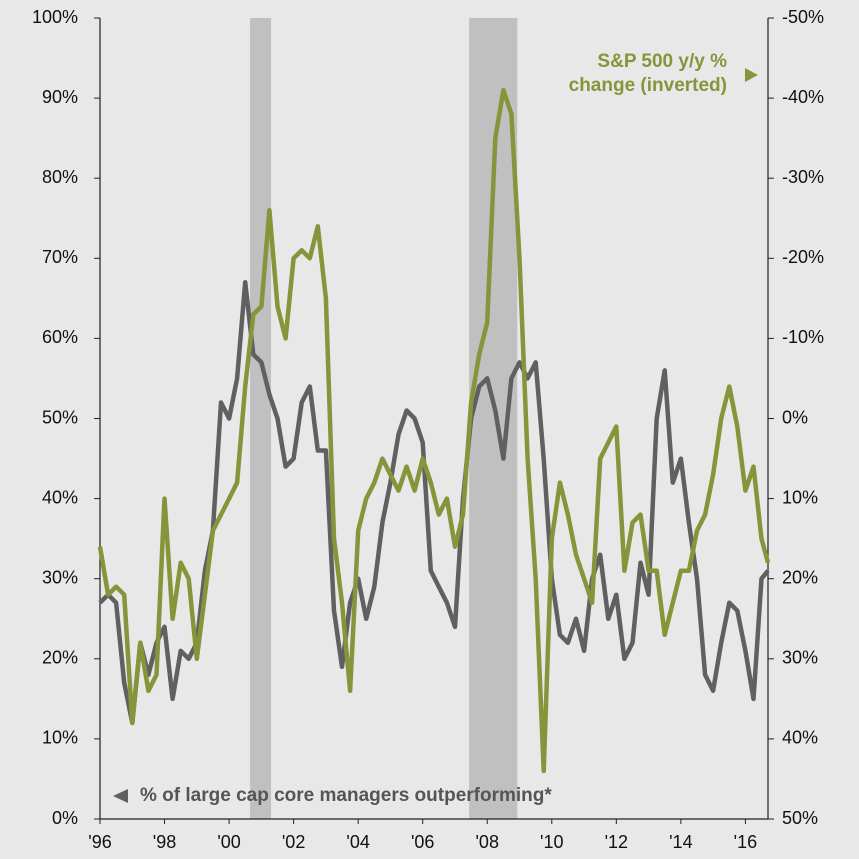 The width and height of the screenshot is (859, 859). Describe the element at coordinates (422, 842) in the screenshot. I see `x-tick-label: '06` at that location.